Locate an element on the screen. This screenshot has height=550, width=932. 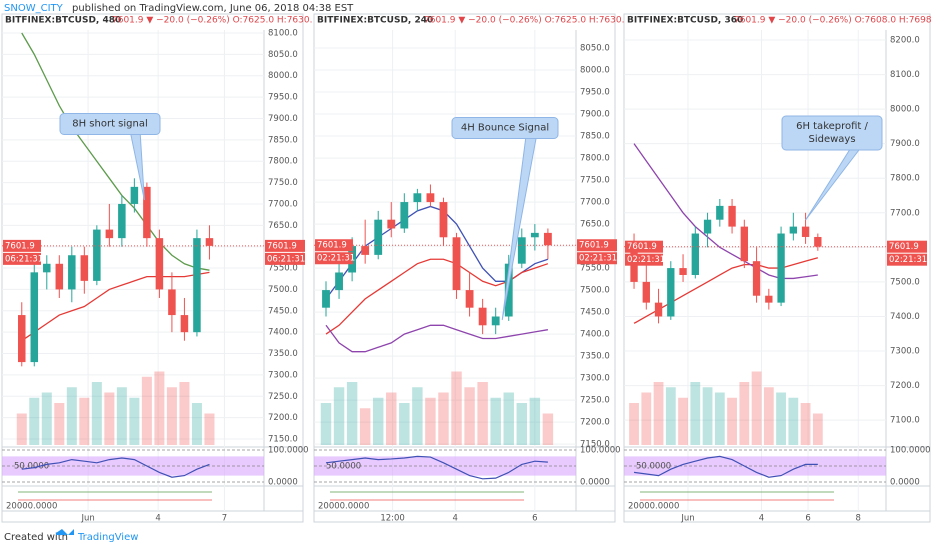
y-tick-label: 8050.0 is located at coordinates (283, 55).